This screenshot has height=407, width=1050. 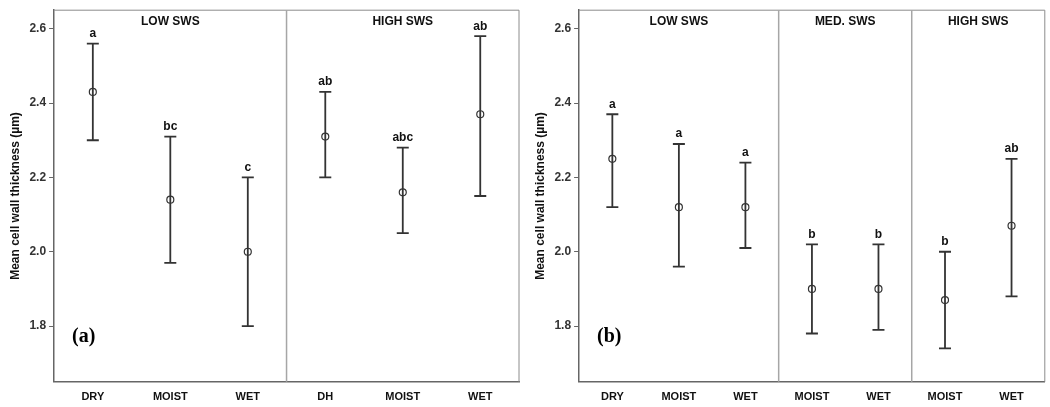 I want to click on annotation: bc, so click(x=170, y=125).